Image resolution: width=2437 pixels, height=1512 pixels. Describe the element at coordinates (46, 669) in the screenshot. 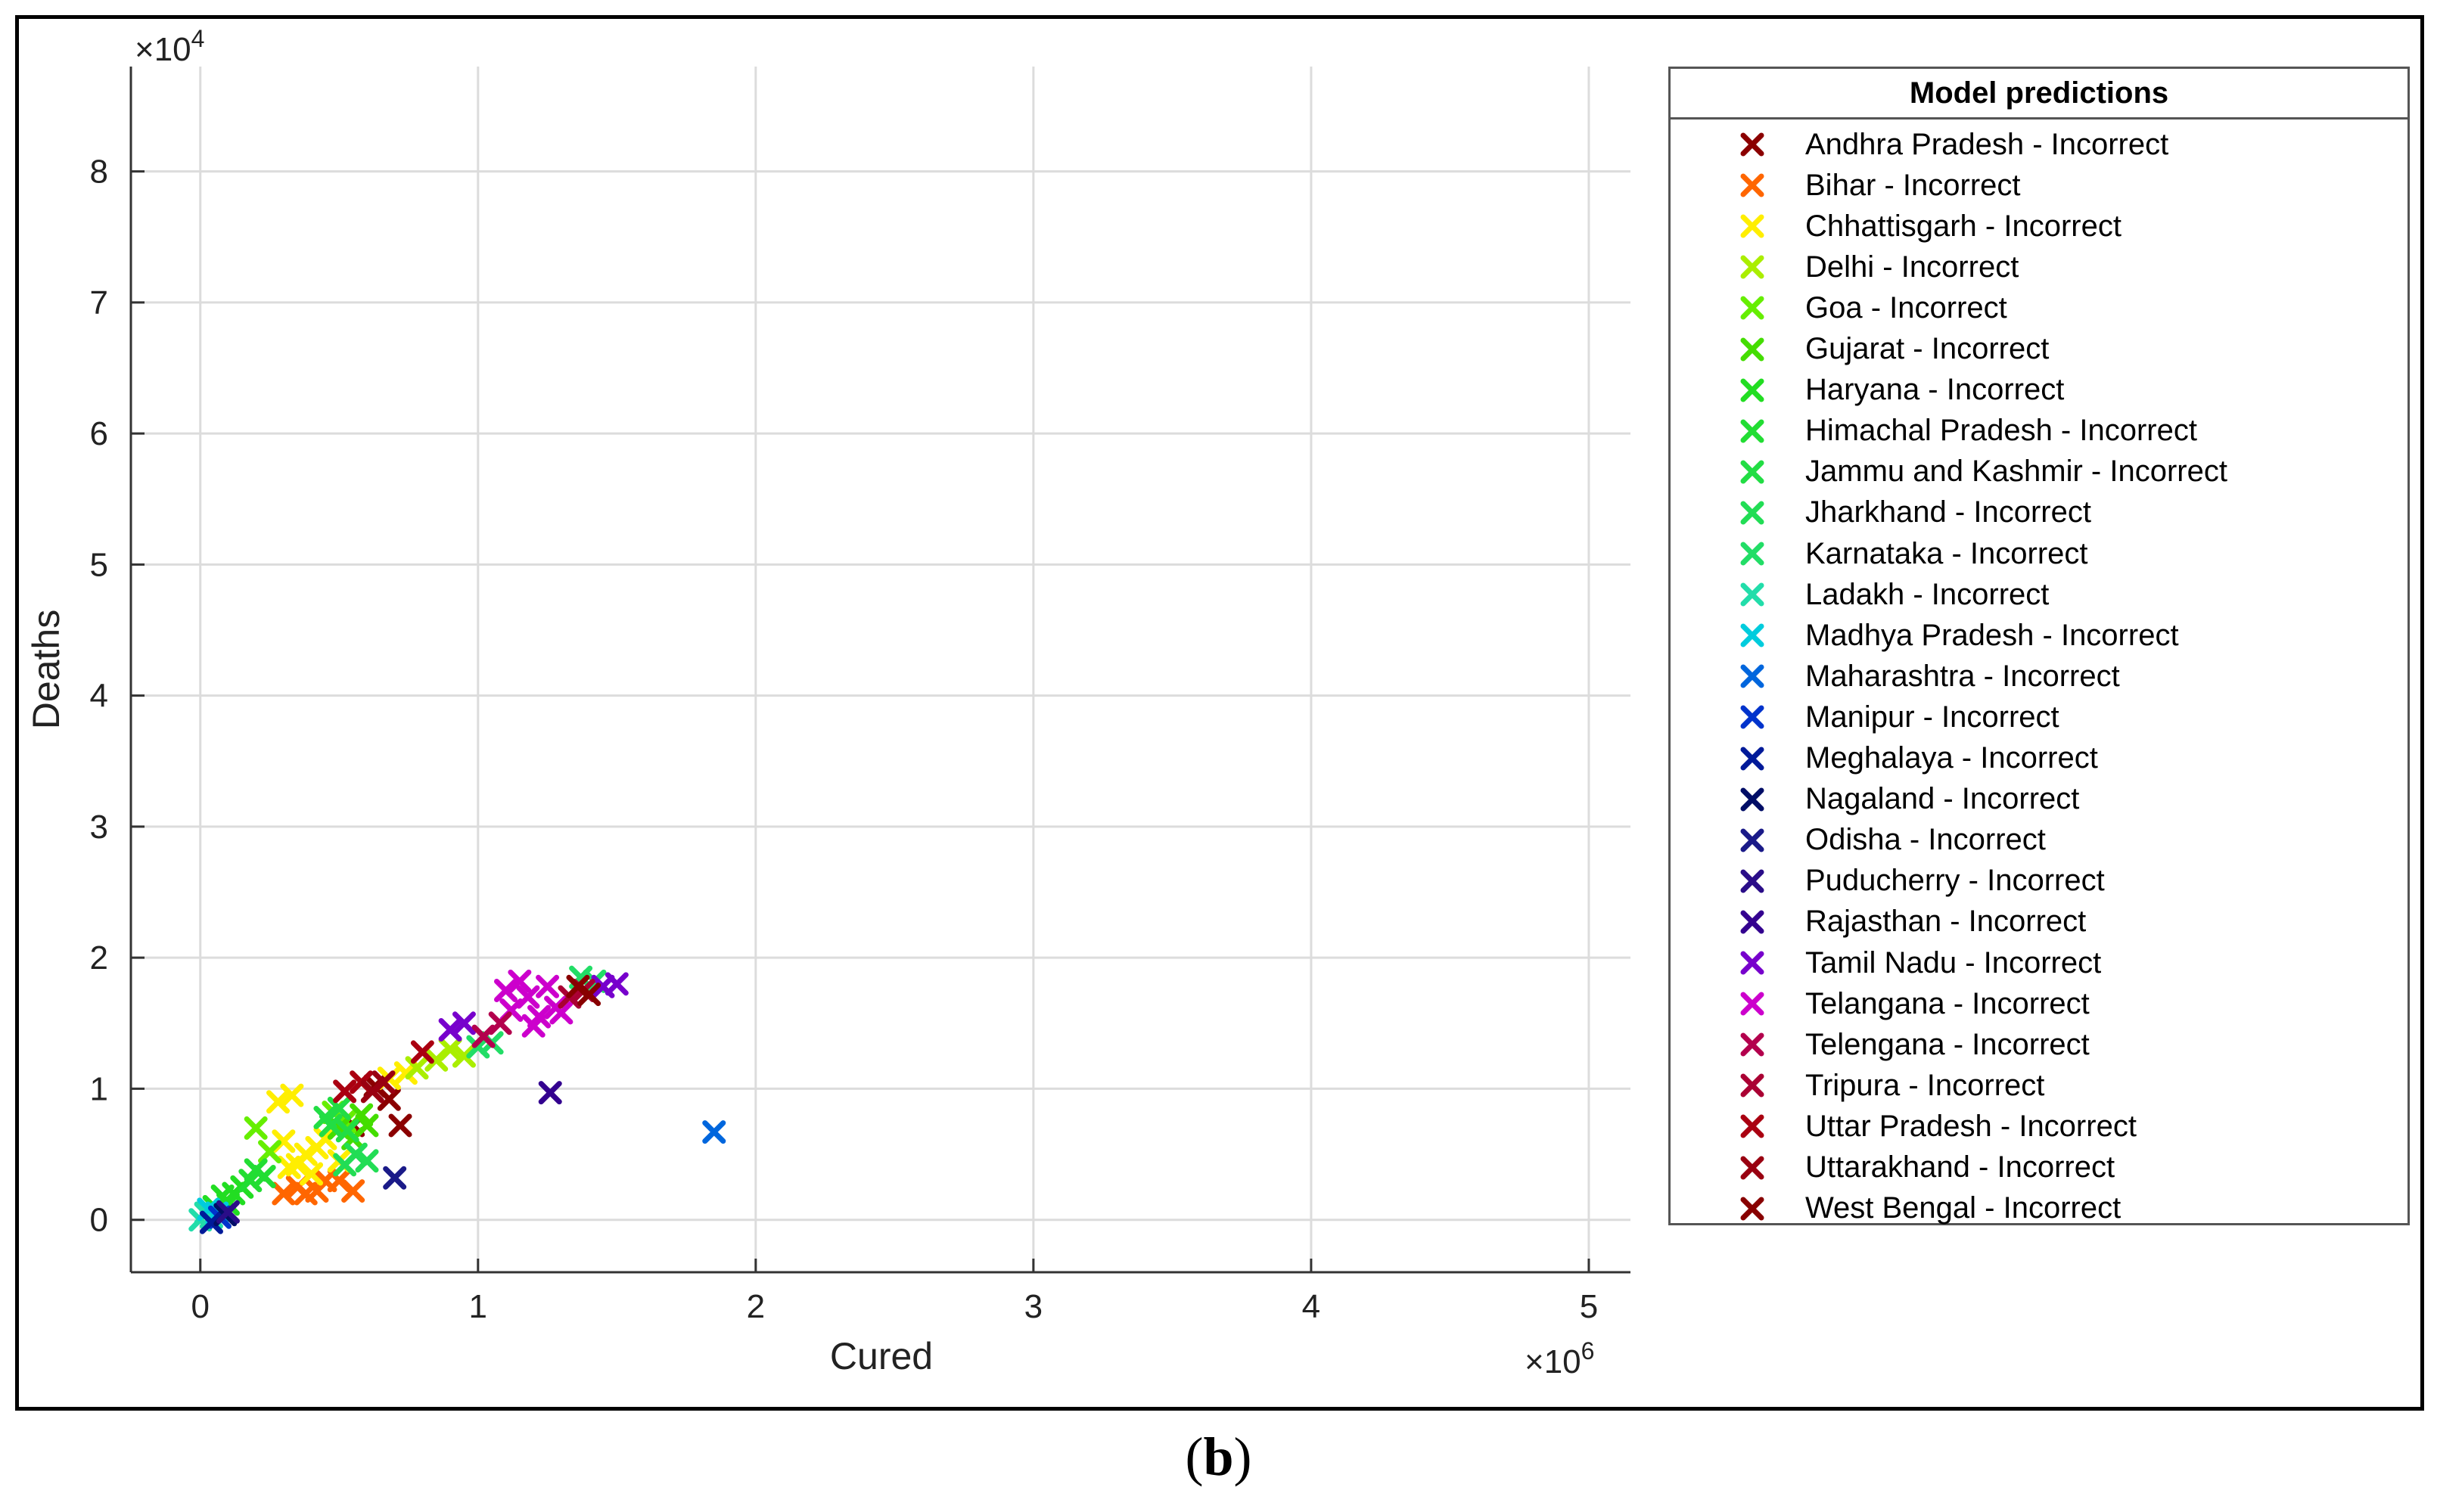

I see `y-axis-label: Deaths` at that location.